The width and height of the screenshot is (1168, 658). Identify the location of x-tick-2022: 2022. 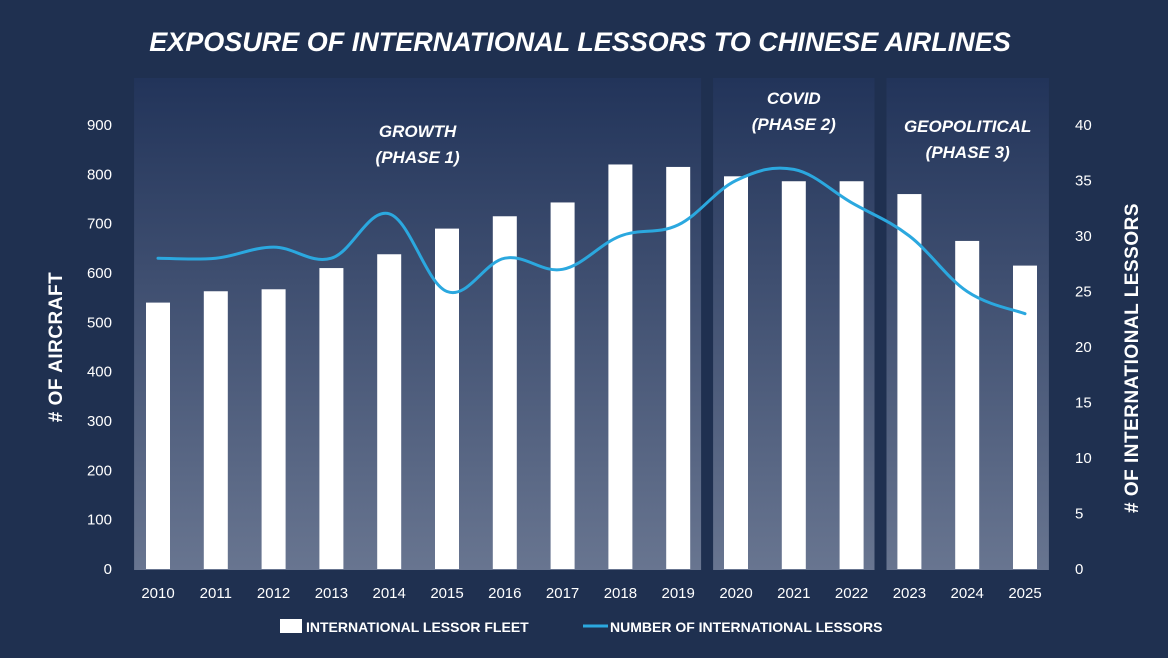
(851, 593).